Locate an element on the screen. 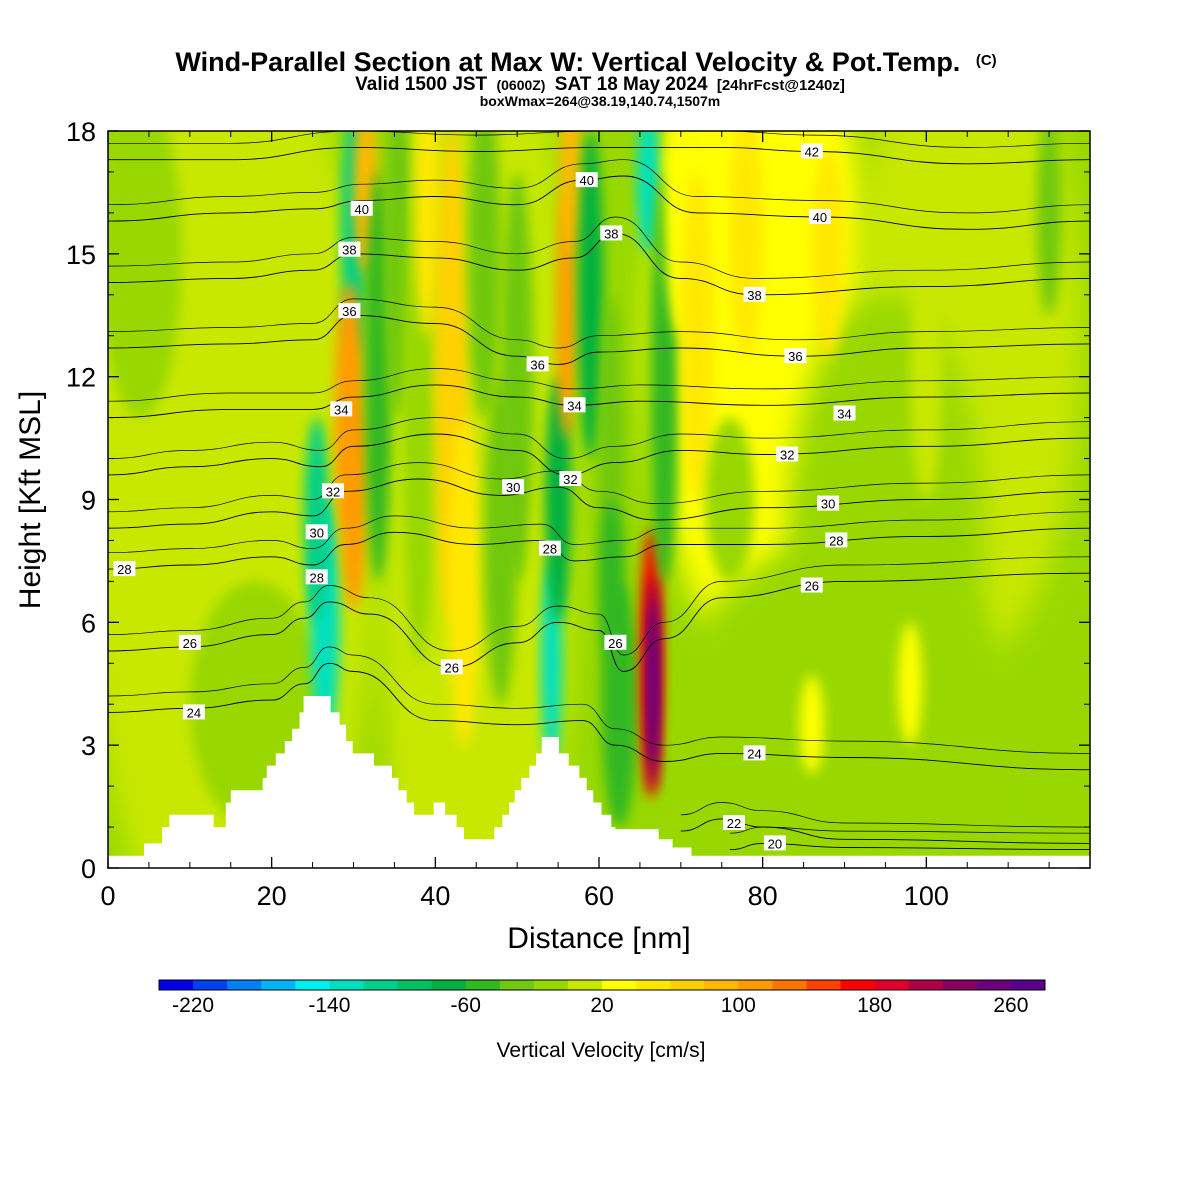 The image size is (1200, 1200). theta-contour-34-minor is located at coordinates (599, 385).